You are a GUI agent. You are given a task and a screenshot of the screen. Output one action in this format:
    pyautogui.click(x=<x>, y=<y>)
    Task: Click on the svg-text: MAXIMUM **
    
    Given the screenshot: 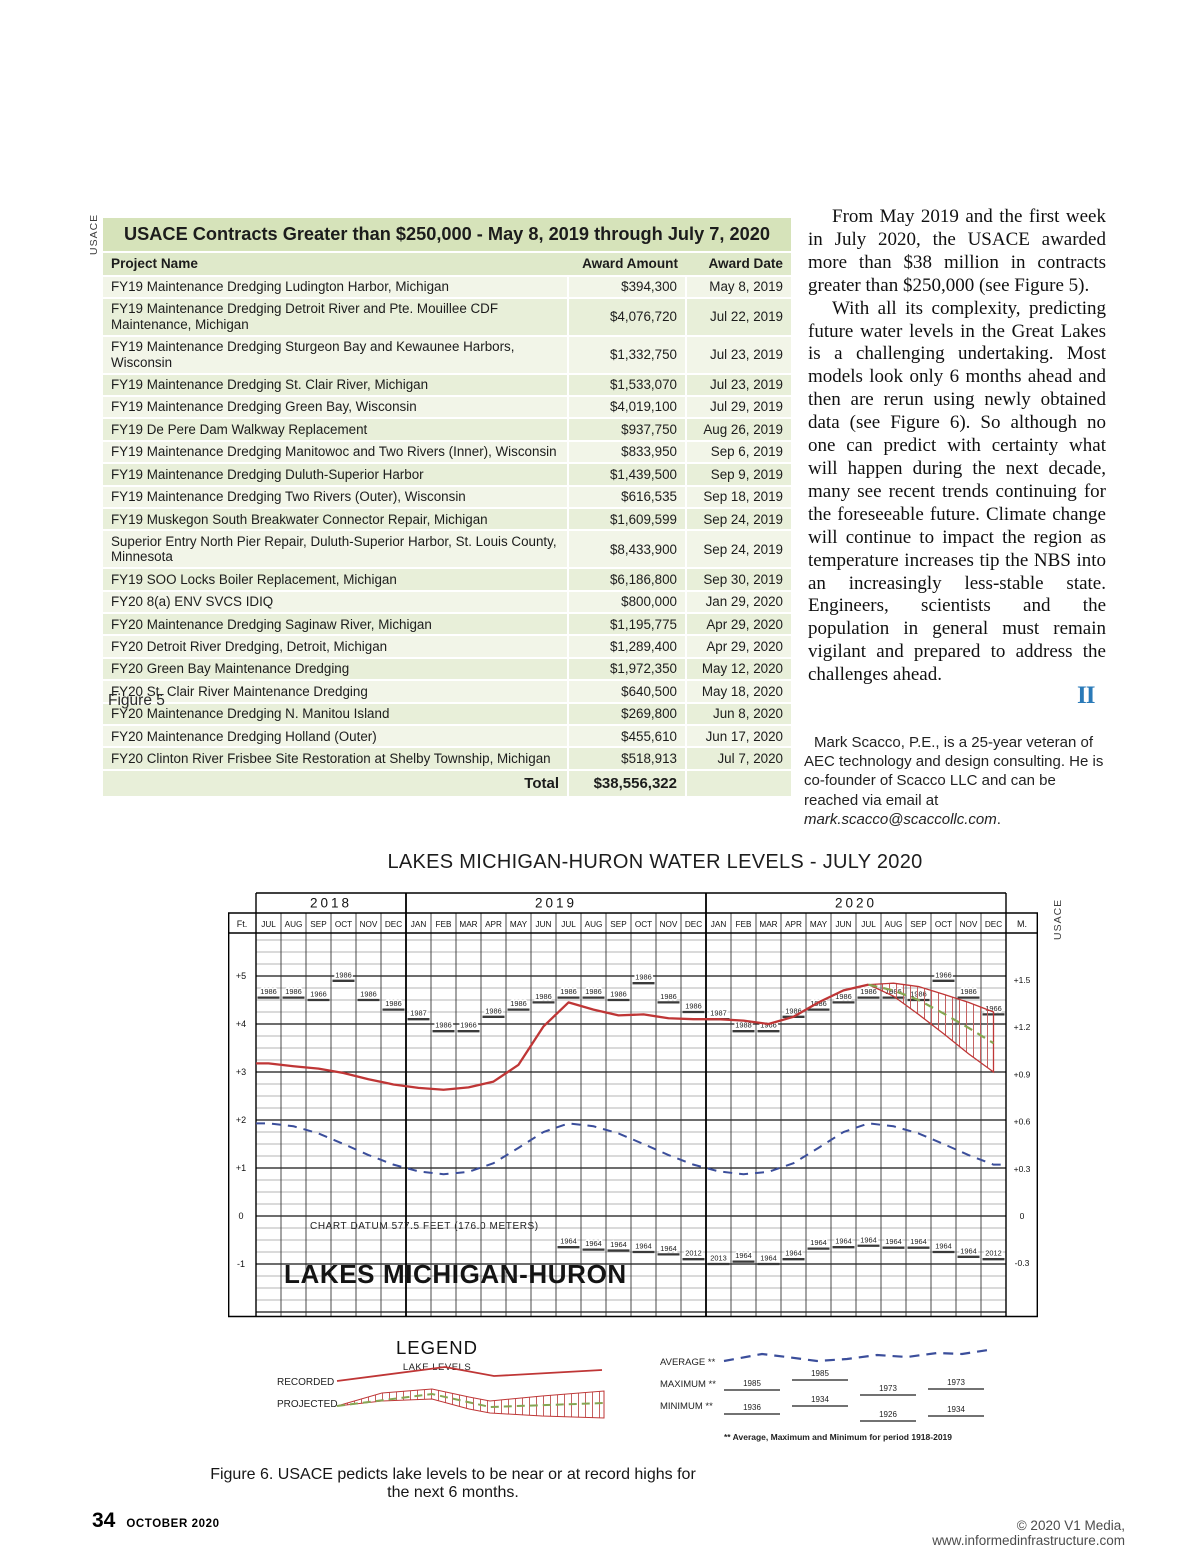 What is the action you would take?
    pyautogui.click(x=688, y=1384)
    